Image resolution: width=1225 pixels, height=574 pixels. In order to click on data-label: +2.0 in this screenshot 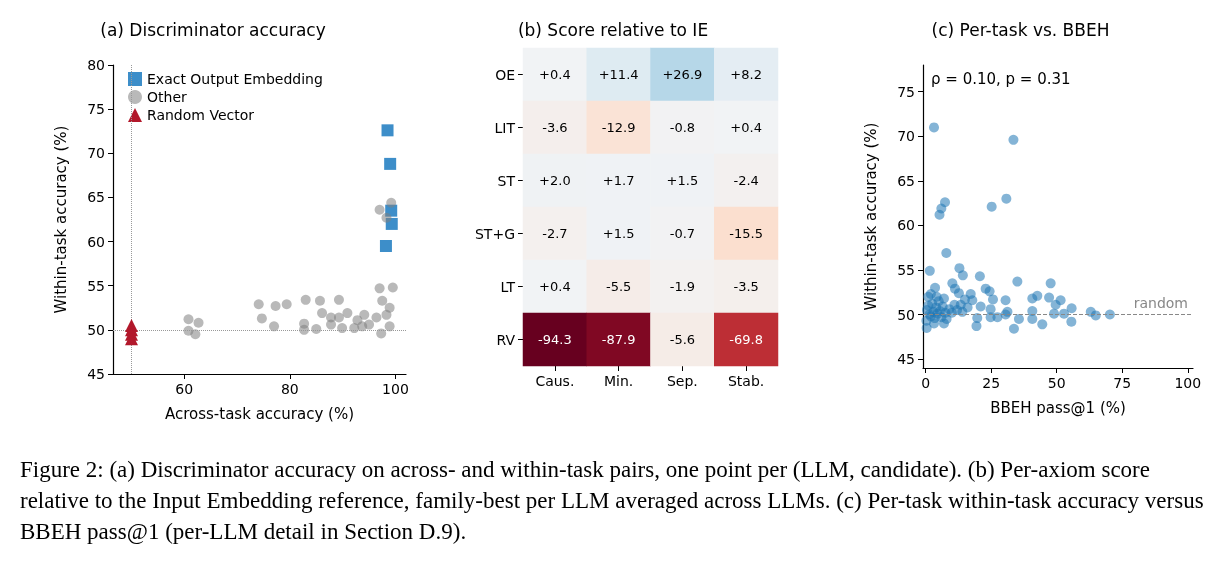, I will do `click(555, 180)`.